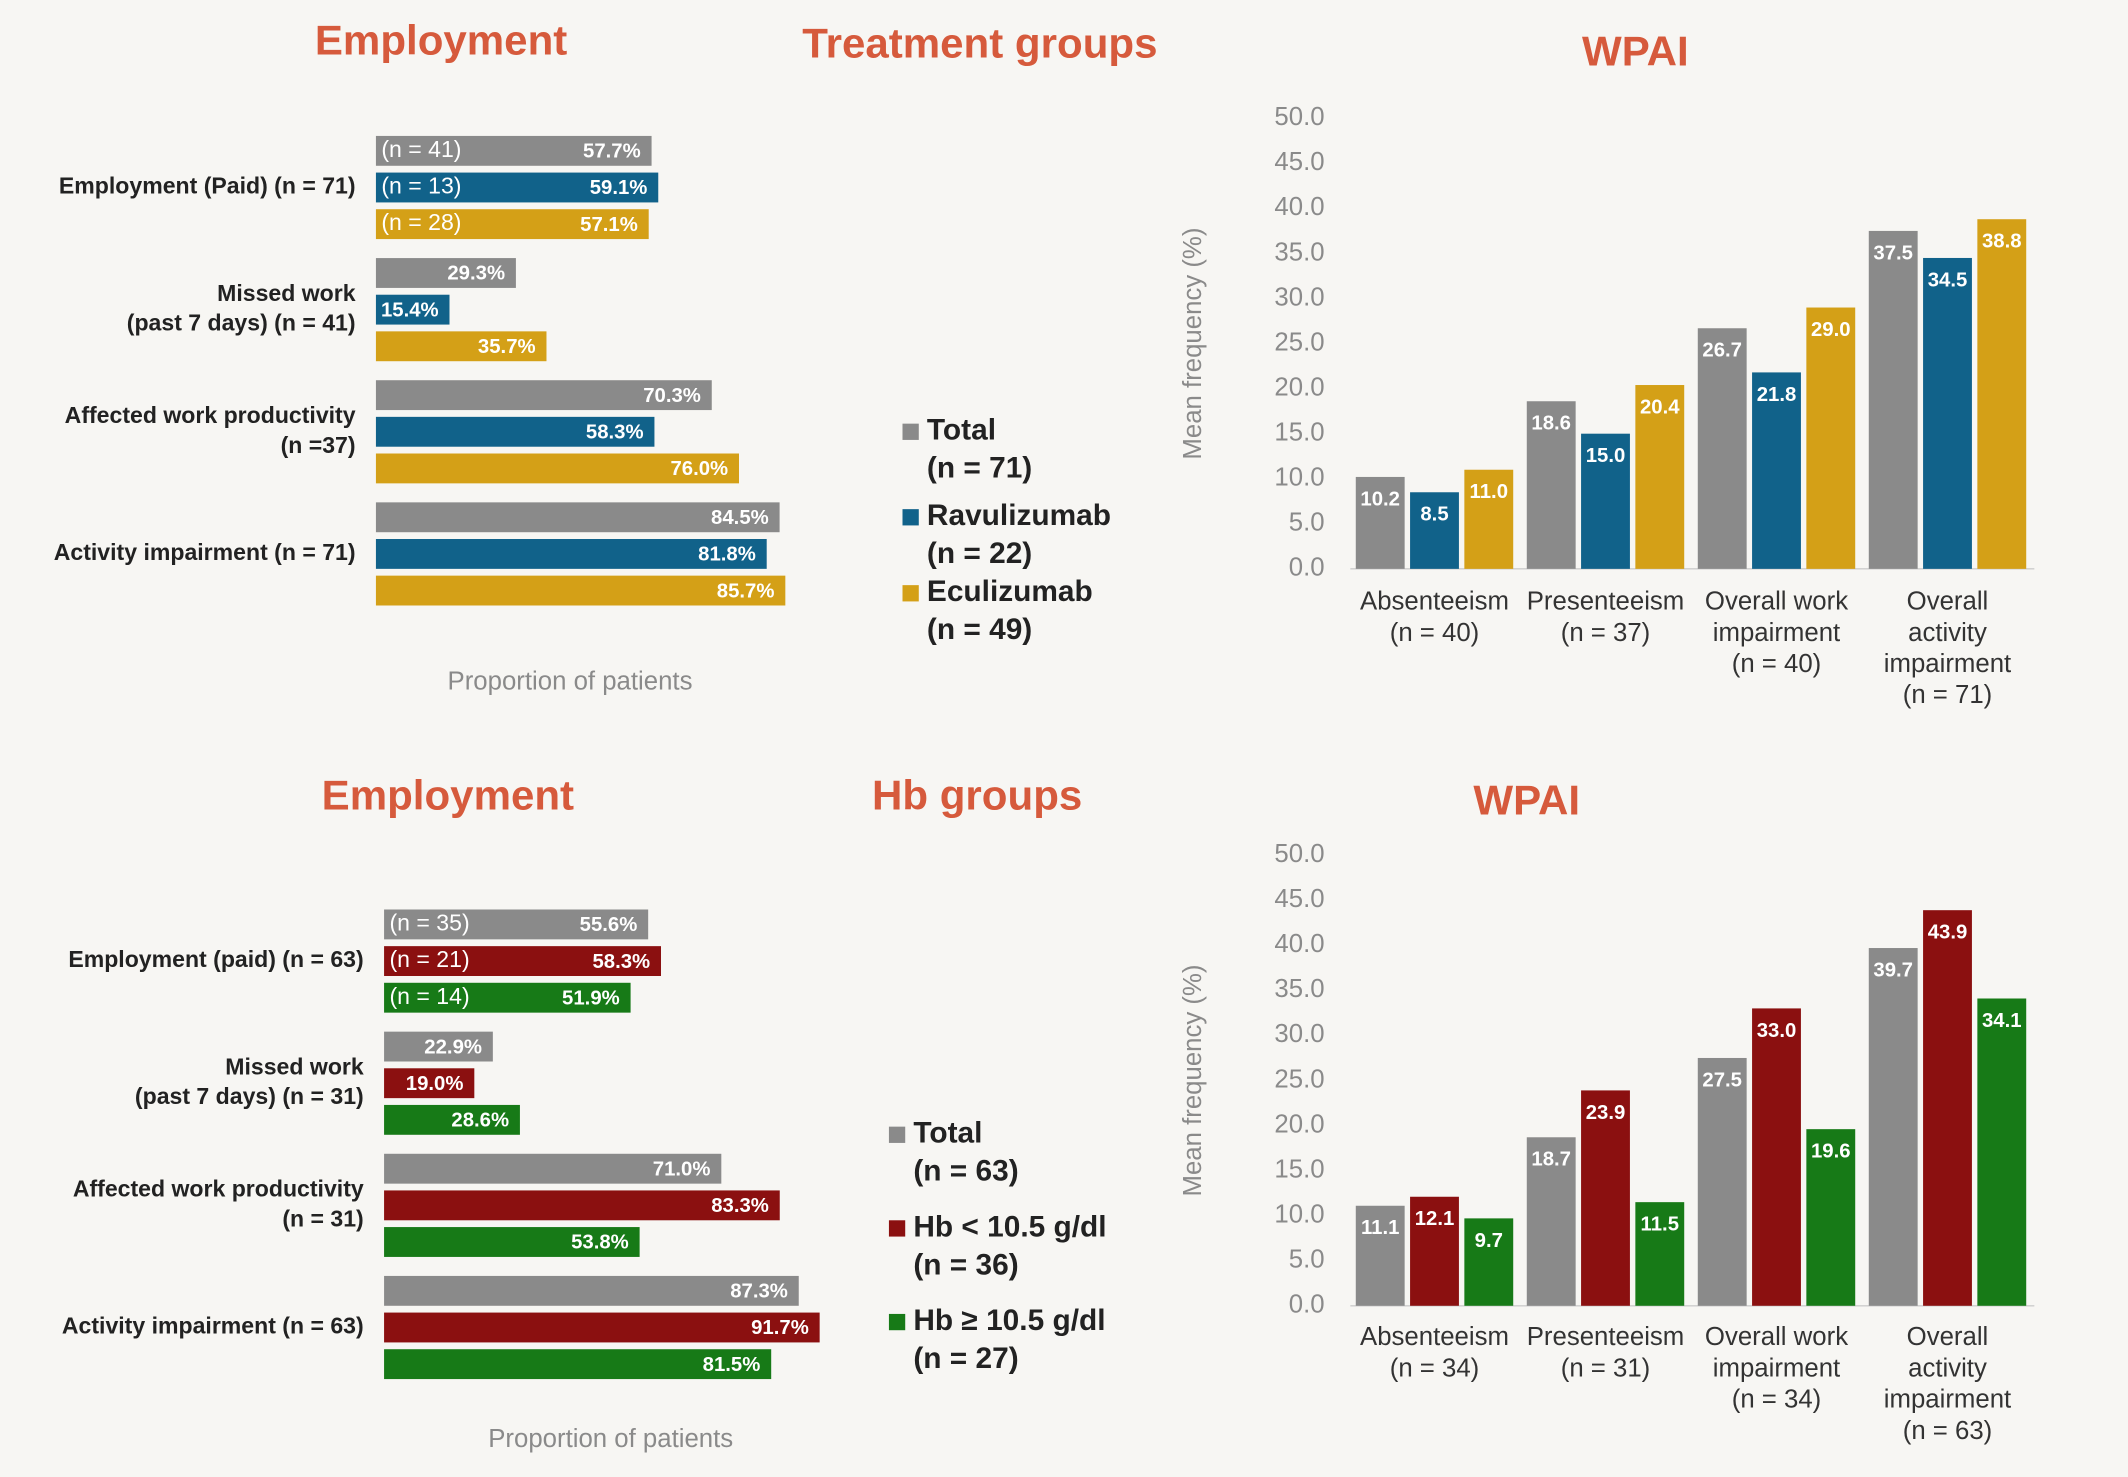 The height and width of the screenshot is (1477, 2128). What do you see at coordinates (759, 1292) in the screenshot?
I see `value-label: 87.3%` at bounding box center [759, 1292].